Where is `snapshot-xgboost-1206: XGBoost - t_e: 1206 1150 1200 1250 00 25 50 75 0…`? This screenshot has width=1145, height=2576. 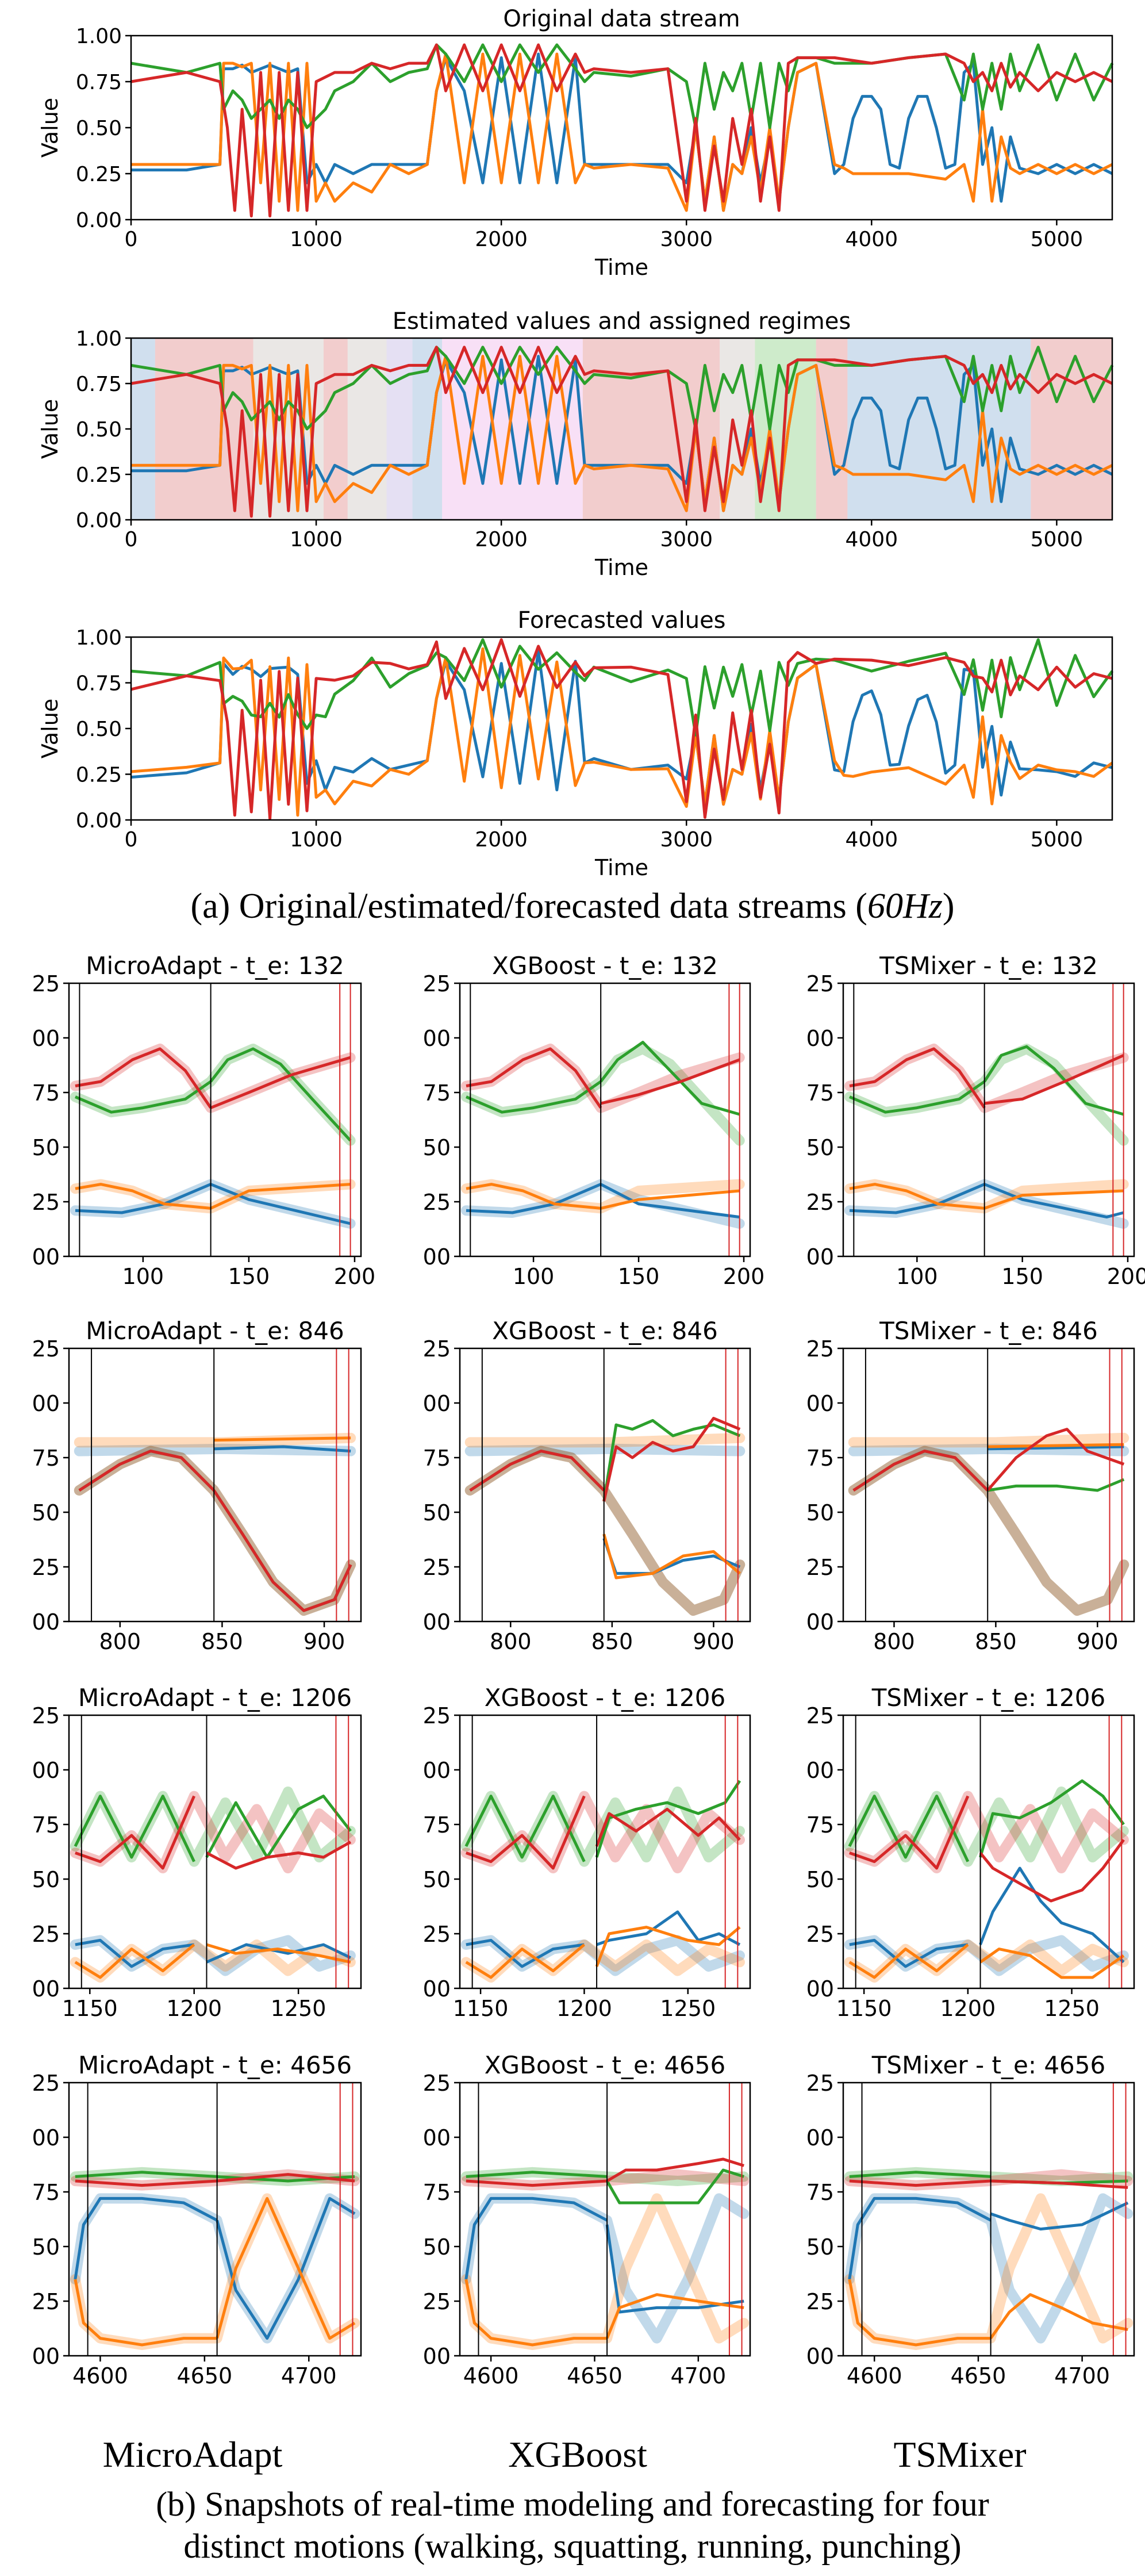
snapshot-xgboost-1206: XGBoost - t_e: 1206 1150 1200 1250 00 25 50 75 0… is located at coordinates (587, 1852).